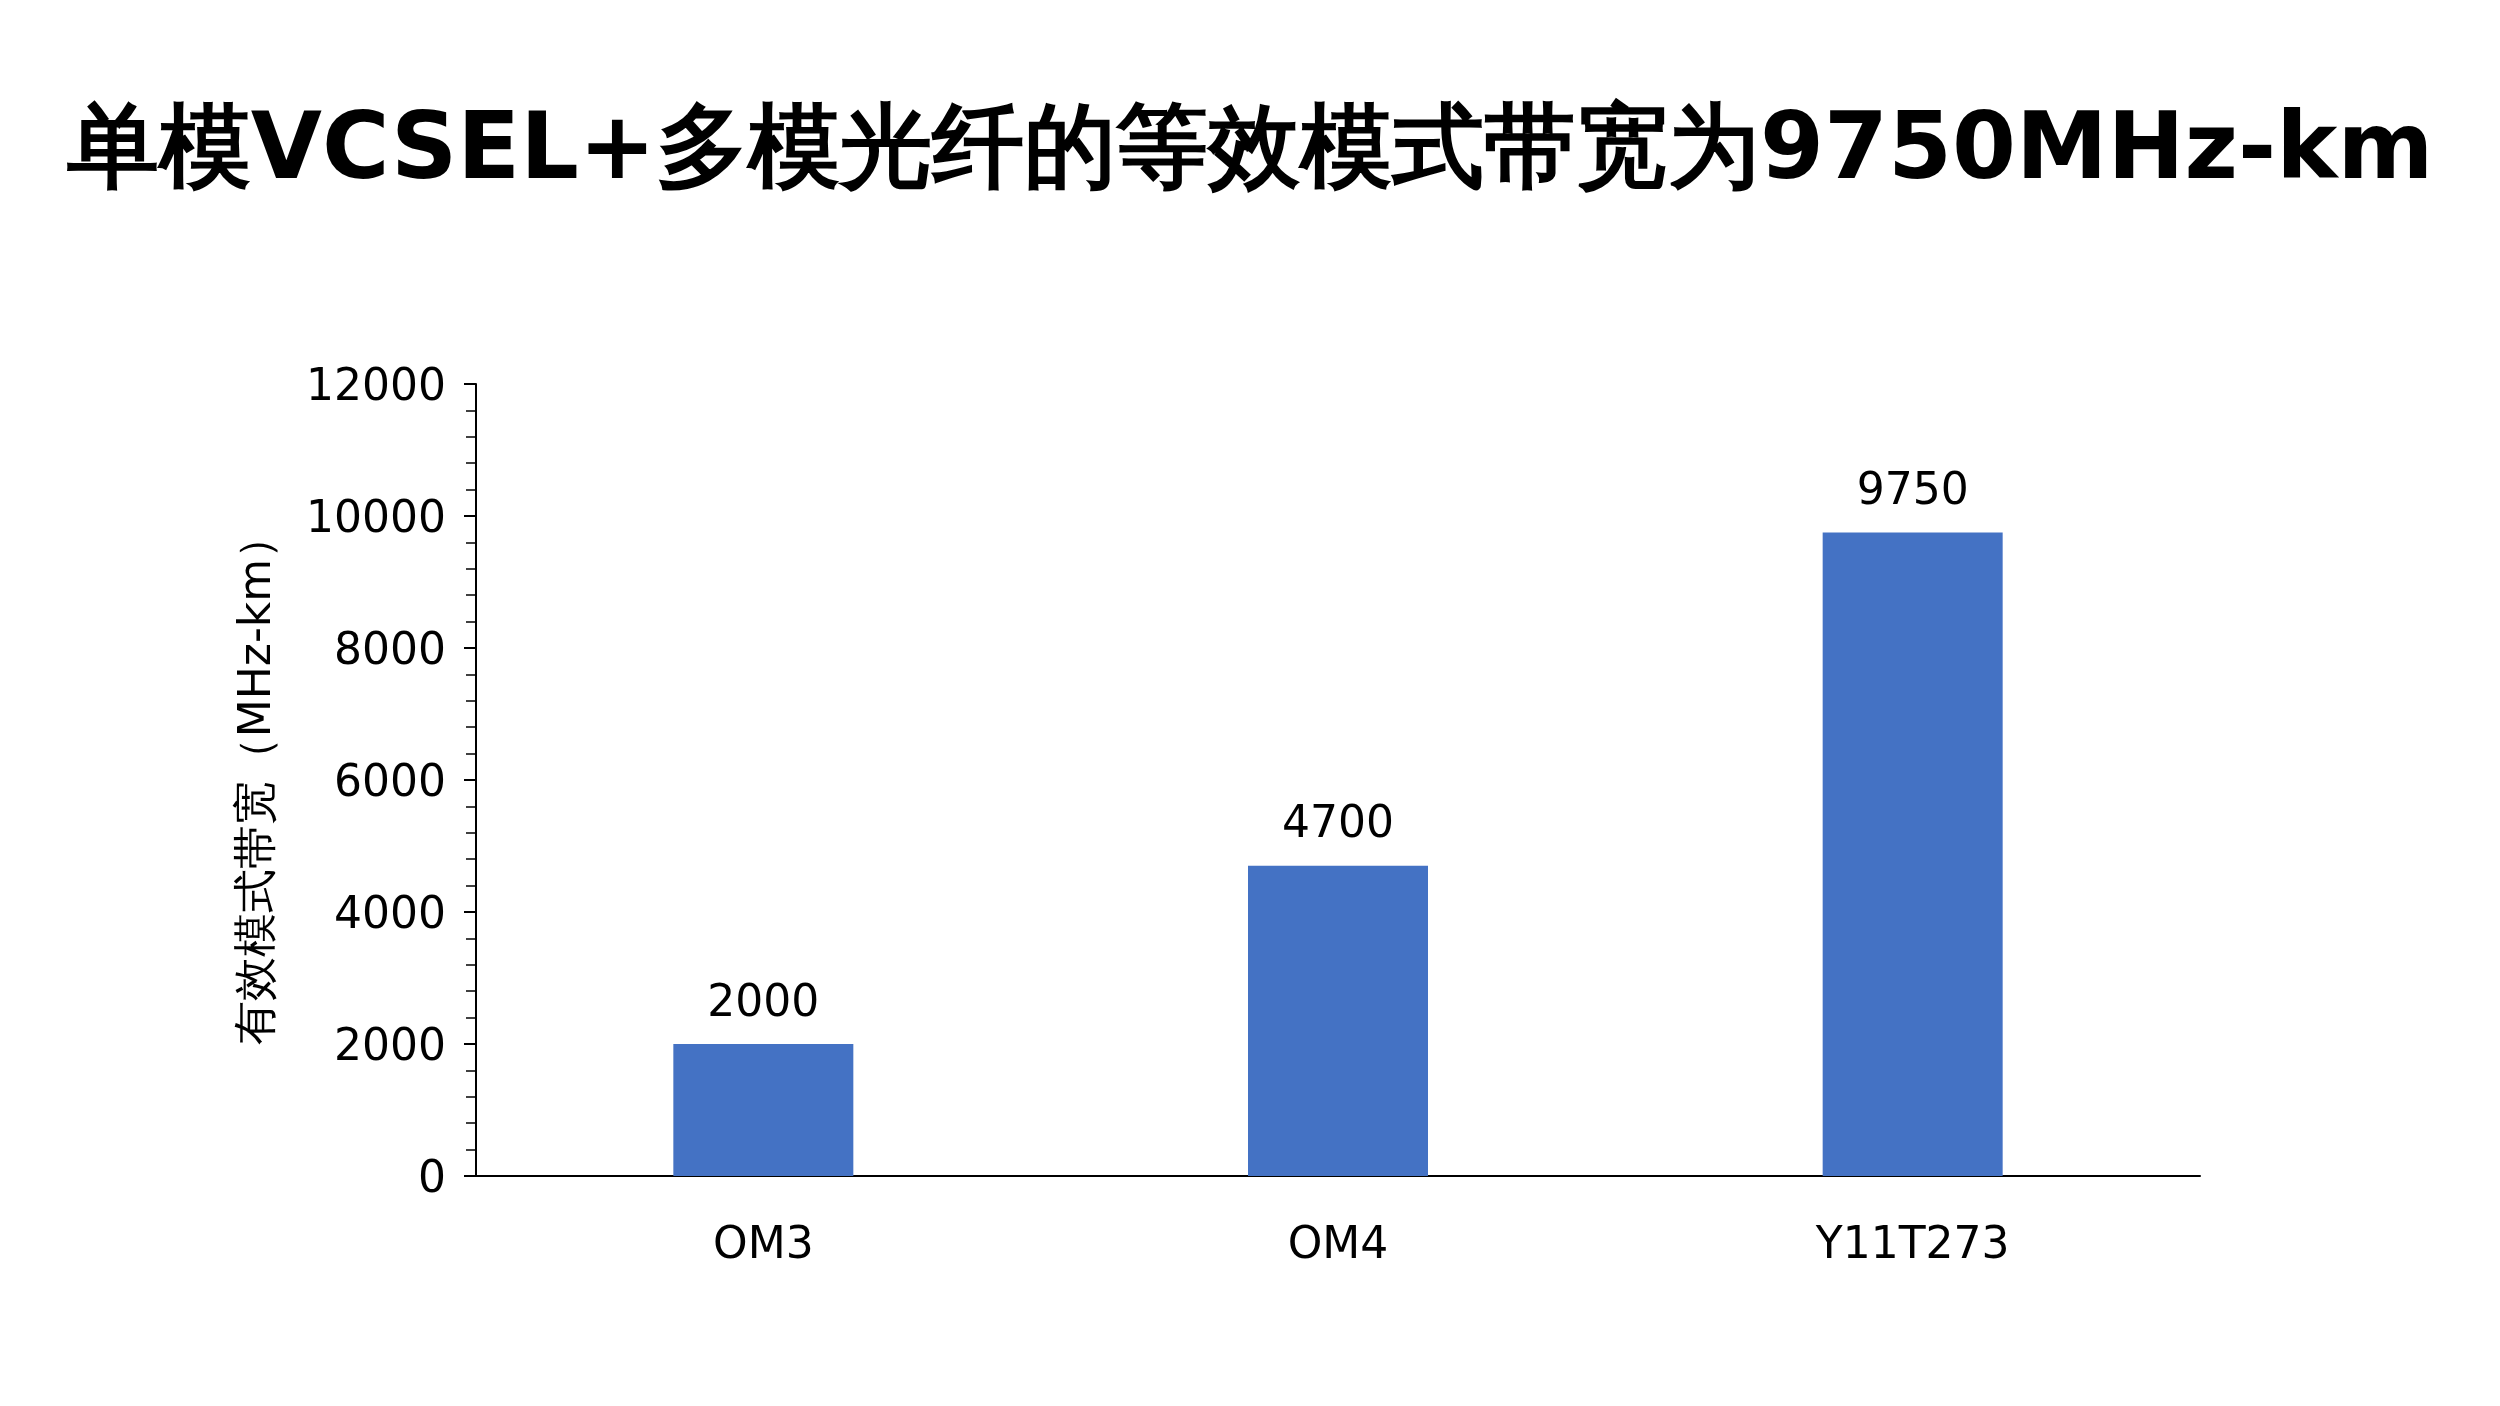 The image size is (2500, 1406). I want to click on y-tick-label: 0, so click(432, 1176).